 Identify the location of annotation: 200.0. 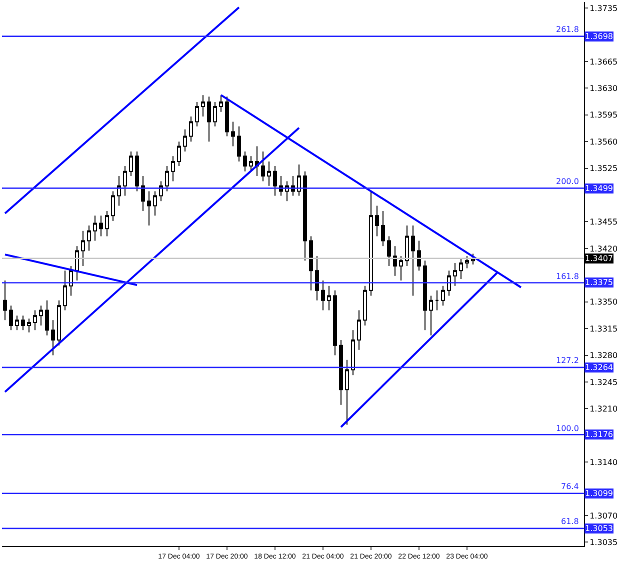
(567, 181).